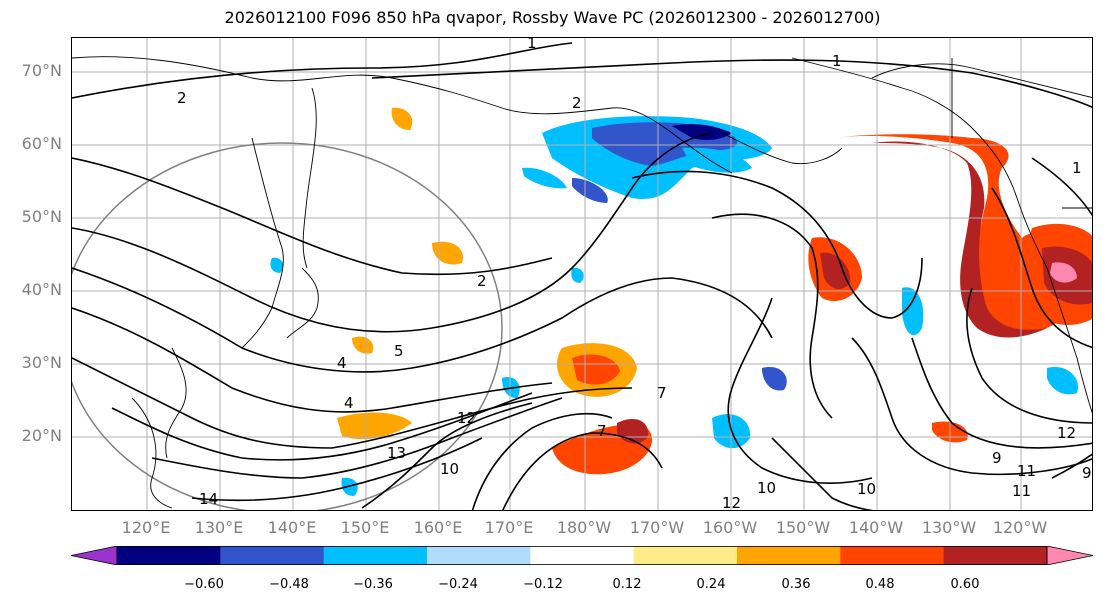  Describe the element at coordinates (208, 499) in the screenshot. I see `contour-label: 14` at that location.